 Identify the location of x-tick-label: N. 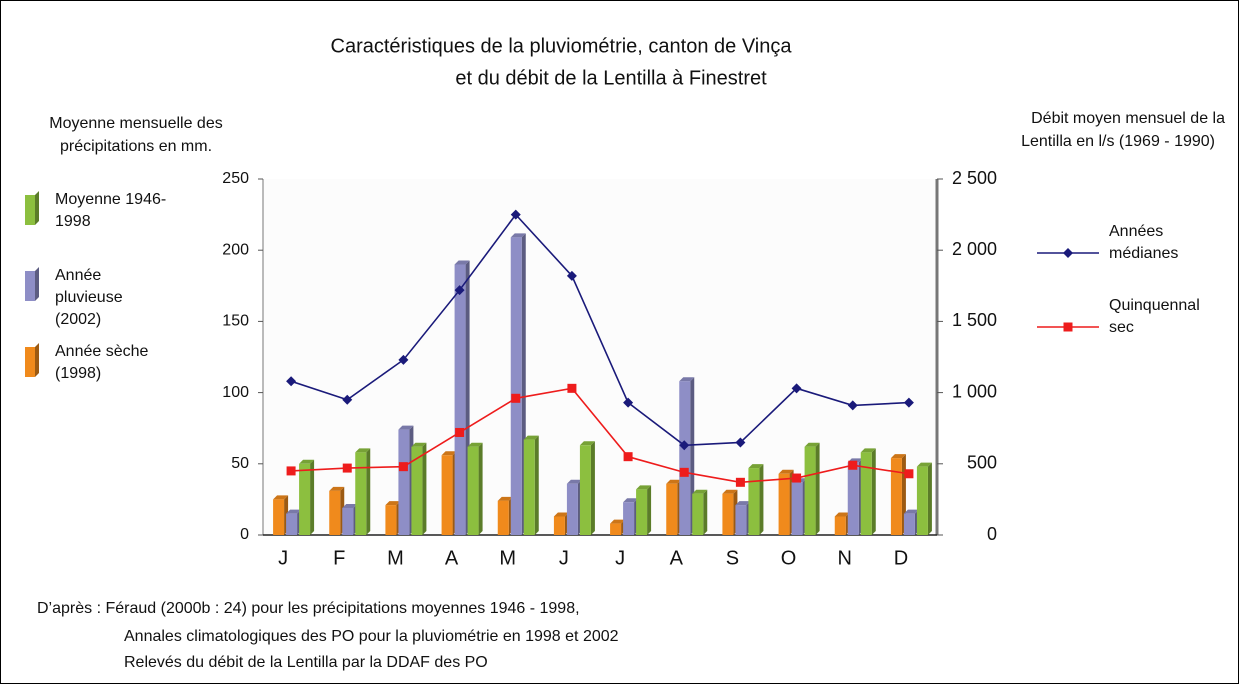
(845, 558).